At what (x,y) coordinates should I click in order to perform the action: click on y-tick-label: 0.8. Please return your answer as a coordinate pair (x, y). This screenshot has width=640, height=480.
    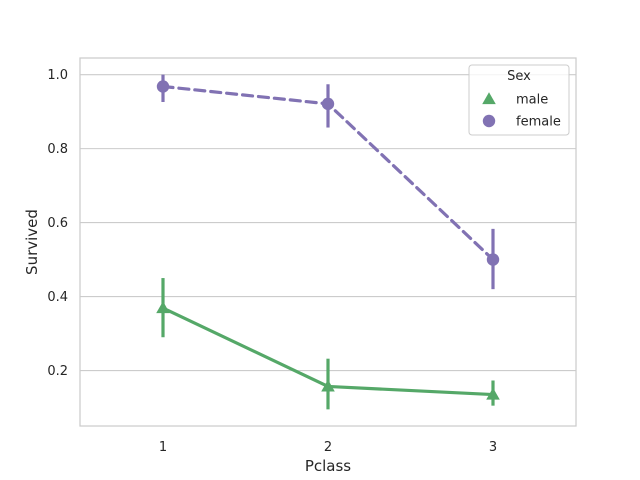
    Looking at the image, I should click on (57, 149).